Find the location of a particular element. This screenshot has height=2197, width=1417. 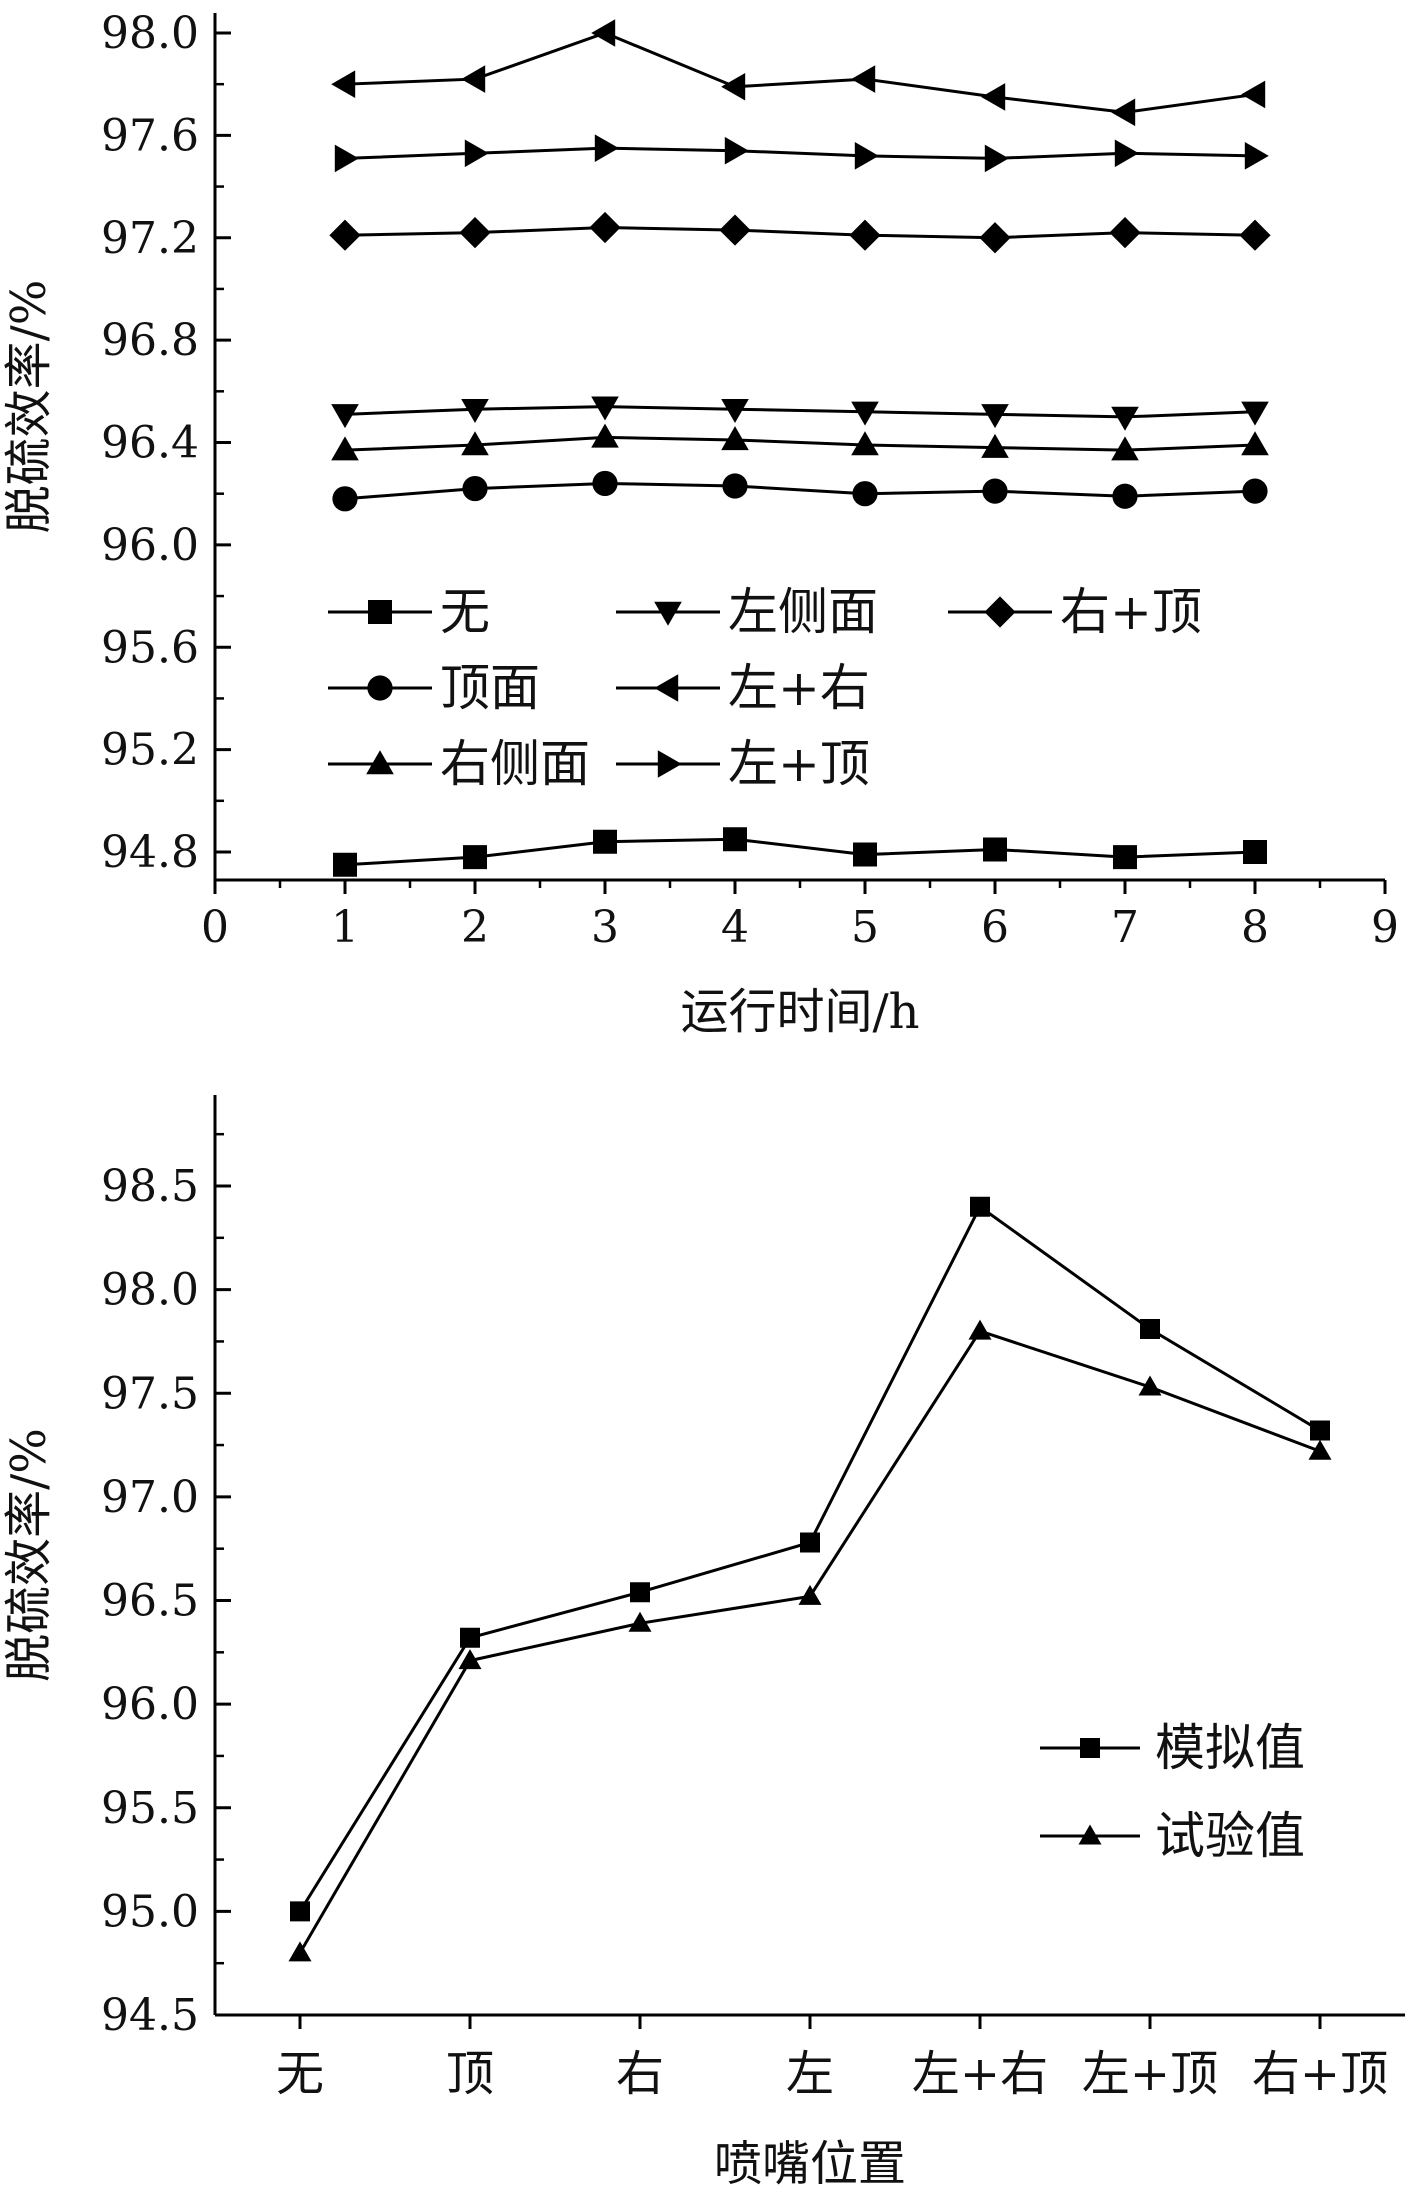

x-tick-label: 左+顶 is located at coordinates (1150, 2074).